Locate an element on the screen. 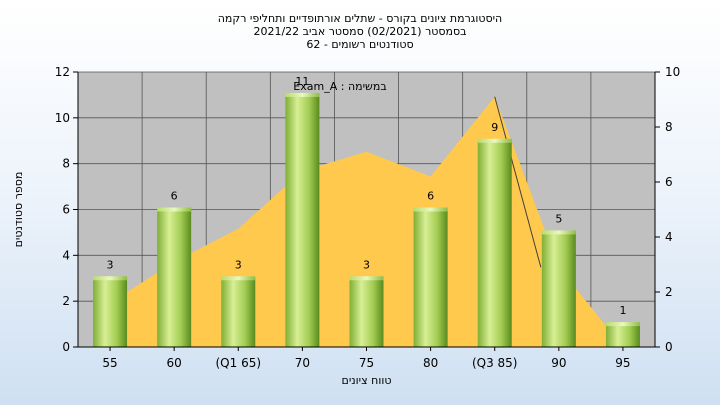 This screenshot has height=405, width=720. bar-value-label: 1 is located at coordinates (622, 310).